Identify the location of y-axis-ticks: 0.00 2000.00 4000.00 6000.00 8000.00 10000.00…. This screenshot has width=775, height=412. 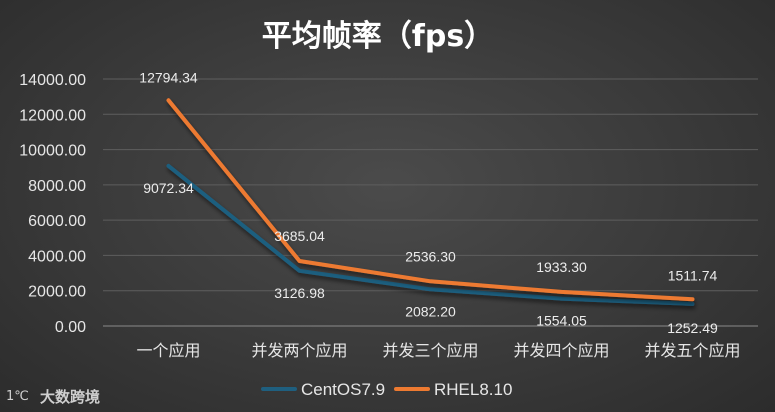
(52, 204).